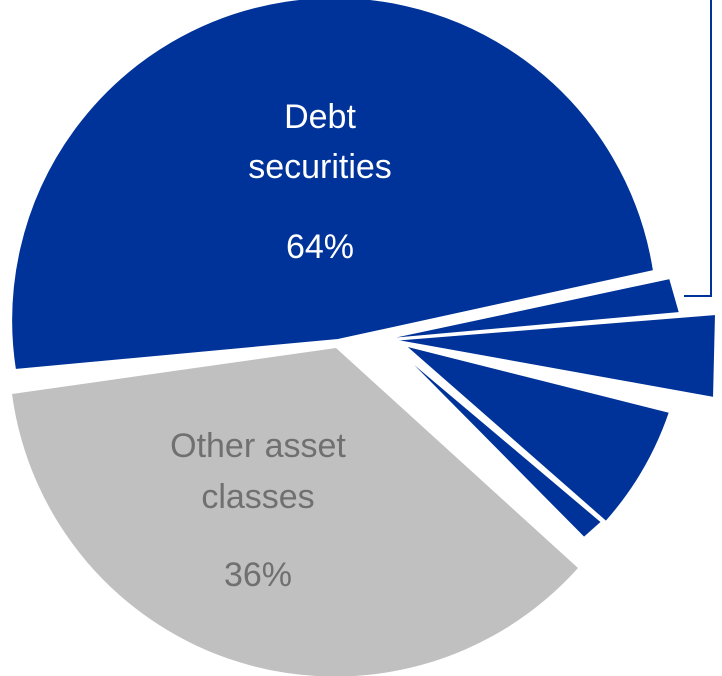 The image size is (722, 676). I want to click on label-debt-line1: Debt, so click(320, 117).